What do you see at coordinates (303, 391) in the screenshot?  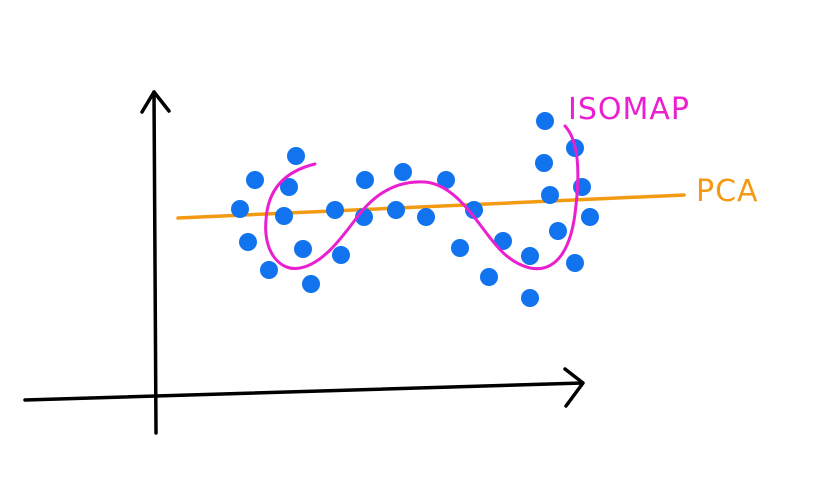 I see `x-axis-line` at bounding box center [303, 391].